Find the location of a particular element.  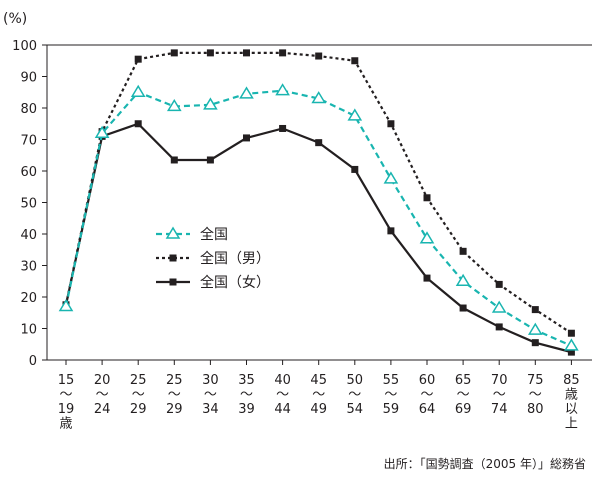

y-tick-label: 100 is located at coordinates (24, 46).